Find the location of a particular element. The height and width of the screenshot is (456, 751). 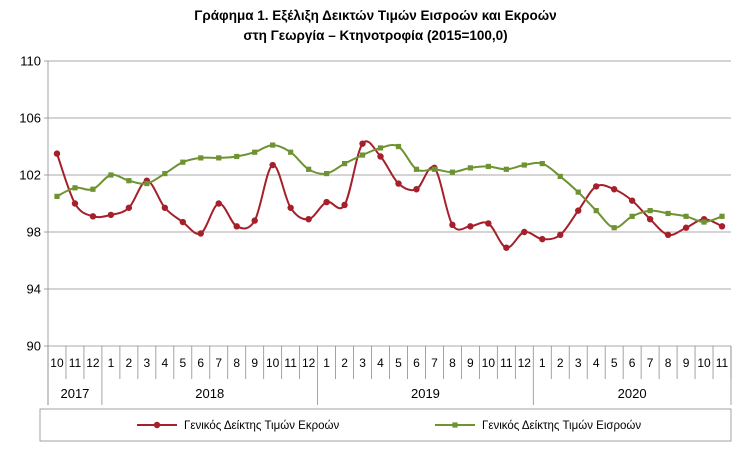

legend-box is located at coordinates (385, 425).